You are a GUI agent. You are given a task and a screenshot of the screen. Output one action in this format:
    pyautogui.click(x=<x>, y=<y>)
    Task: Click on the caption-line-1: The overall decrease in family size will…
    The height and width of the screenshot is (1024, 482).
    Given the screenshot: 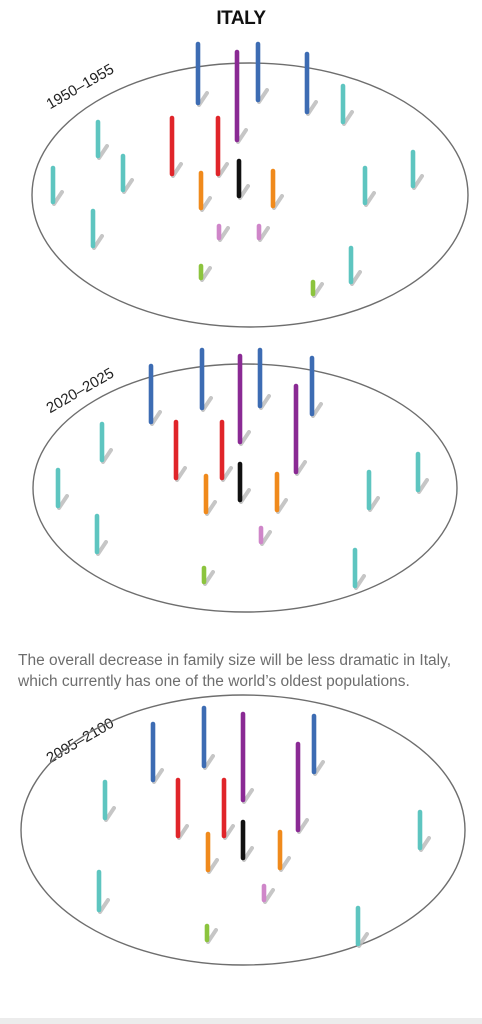 What is the action you would take?
    pyautogui.click(x=235, y=660)
    